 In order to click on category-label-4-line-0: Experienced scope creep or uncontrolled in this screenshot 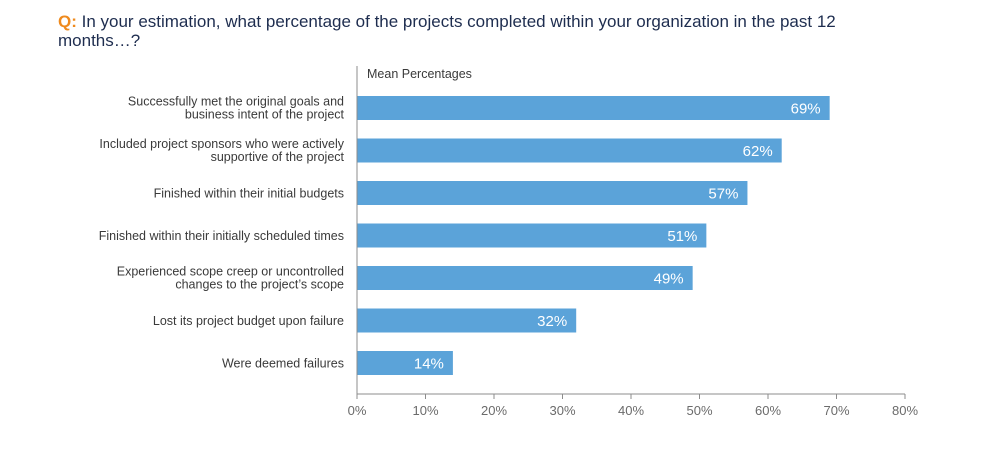, I will do `click(230, 272)`.